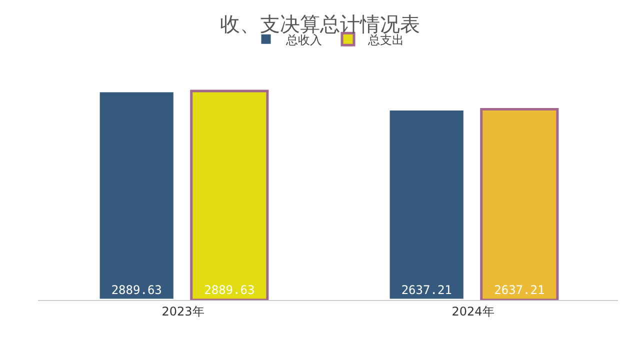 Image resolution: width=640 pixels, height=340 pixels. Describe the element at coordinates (183, 311) in the screenshot. I see `x-tick-label: 2023年` at that location.